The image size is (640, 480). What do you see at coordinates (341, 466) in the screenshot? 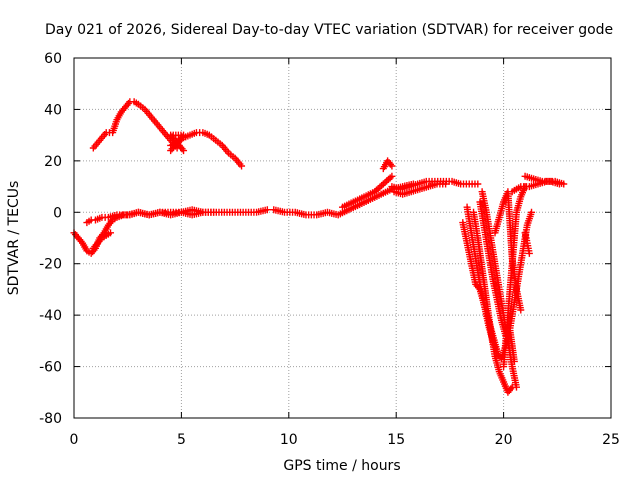
I see `x-axis-label: GPS time / hours` at bounding box center [341, 466].